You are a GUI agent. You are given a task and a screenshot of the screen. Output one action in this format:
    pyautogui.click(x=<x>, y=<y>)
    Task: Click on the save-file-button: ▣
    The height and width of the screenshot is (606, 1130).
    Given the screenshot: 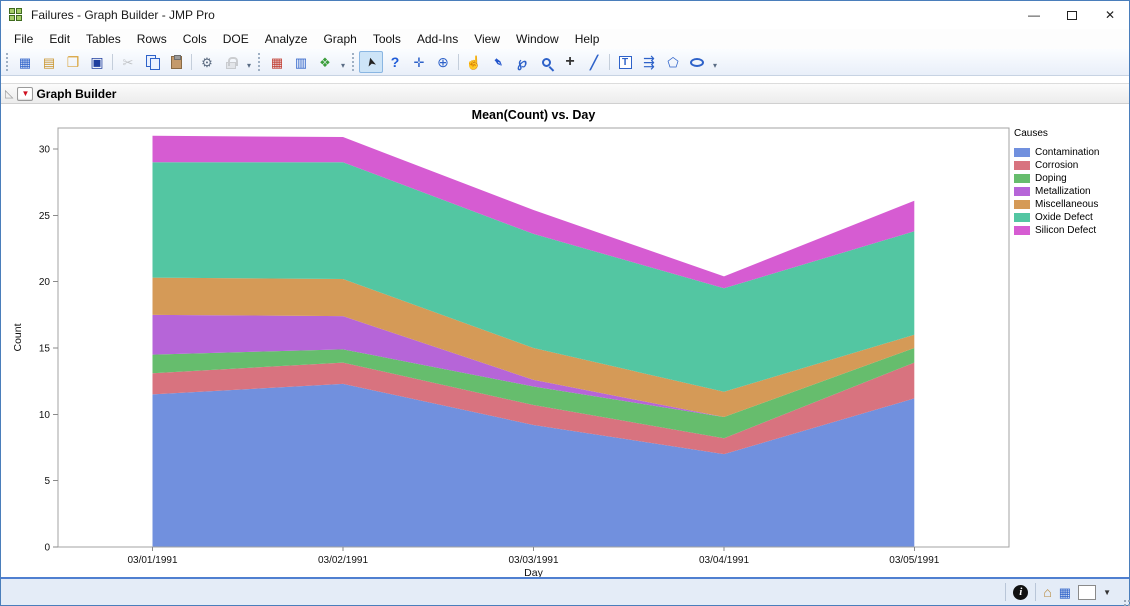 What is the action you would take?
    pyautogui.click(x=97, y=62)
    